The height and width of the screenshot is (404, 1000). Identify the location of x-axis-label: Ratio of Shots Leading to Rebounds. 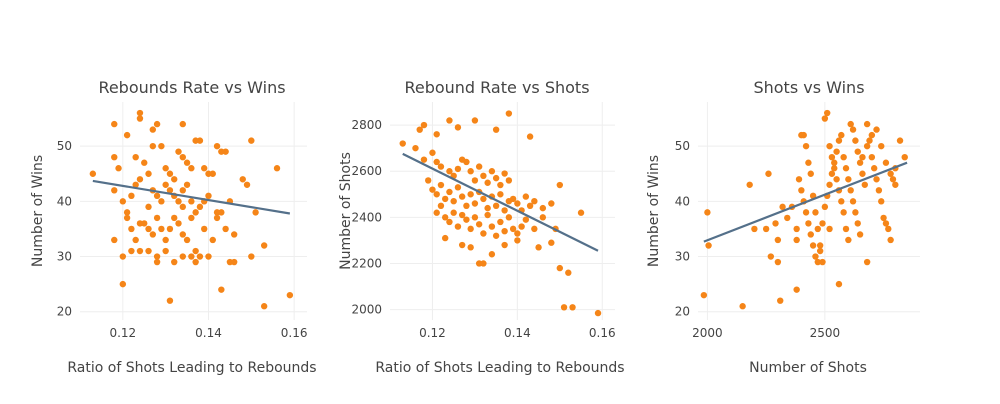
(191, 368).